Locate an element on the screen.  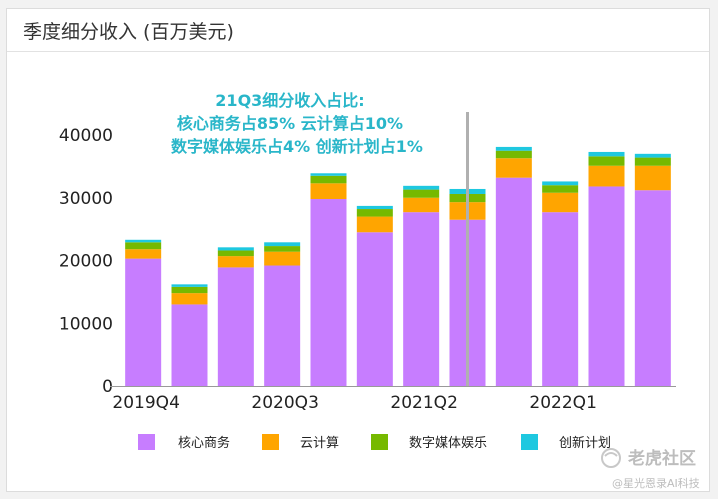
legend-item: 创新计划 is located at coordinates (566, 442).